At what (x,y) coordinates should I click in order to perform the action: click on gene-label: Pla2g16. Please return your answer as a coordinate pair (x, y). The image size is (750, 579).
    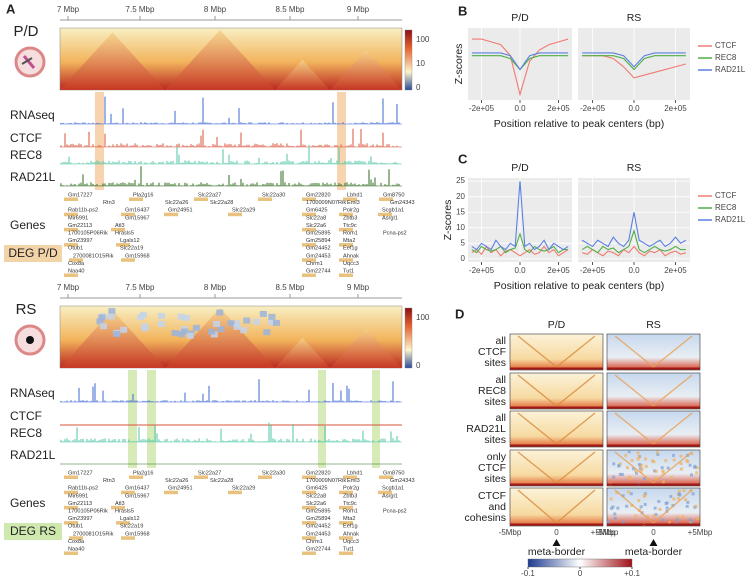
    Looking at the image, I should click on (143, 195).